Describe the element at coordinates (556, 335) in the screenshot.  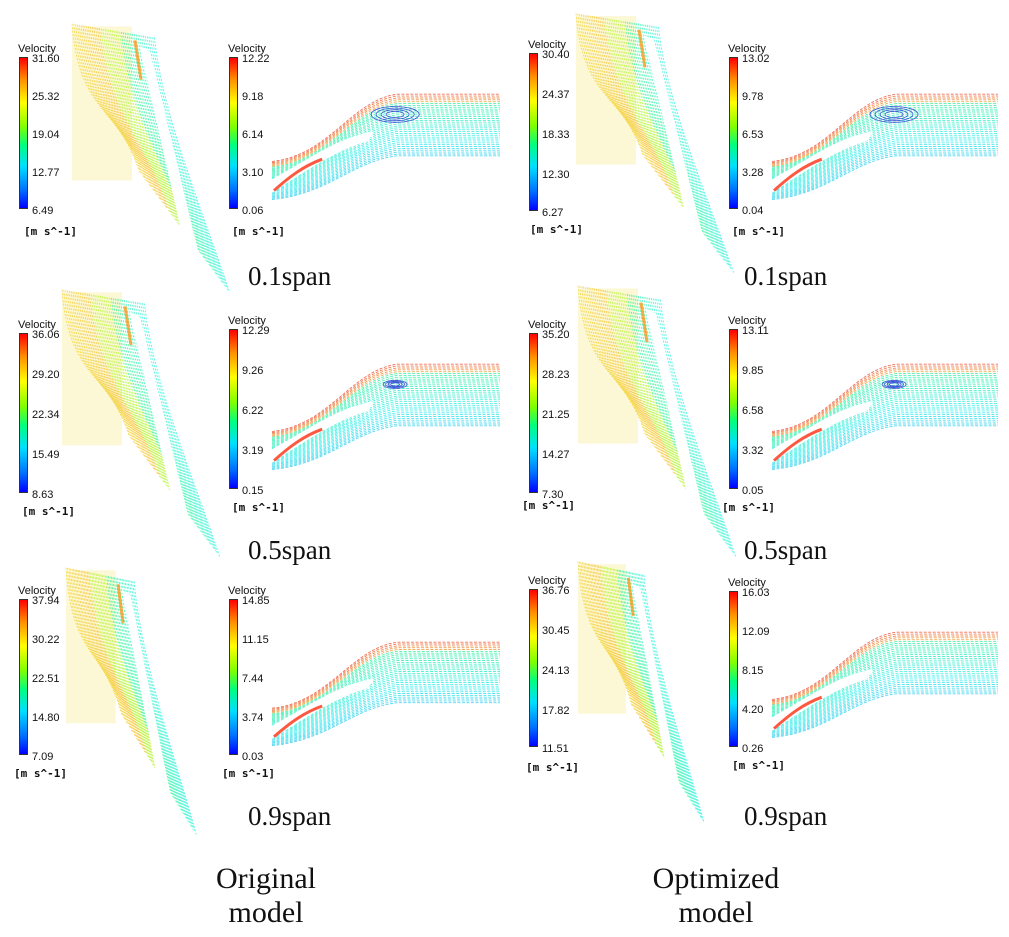
I see `legend-tick: 35.20` at that location.